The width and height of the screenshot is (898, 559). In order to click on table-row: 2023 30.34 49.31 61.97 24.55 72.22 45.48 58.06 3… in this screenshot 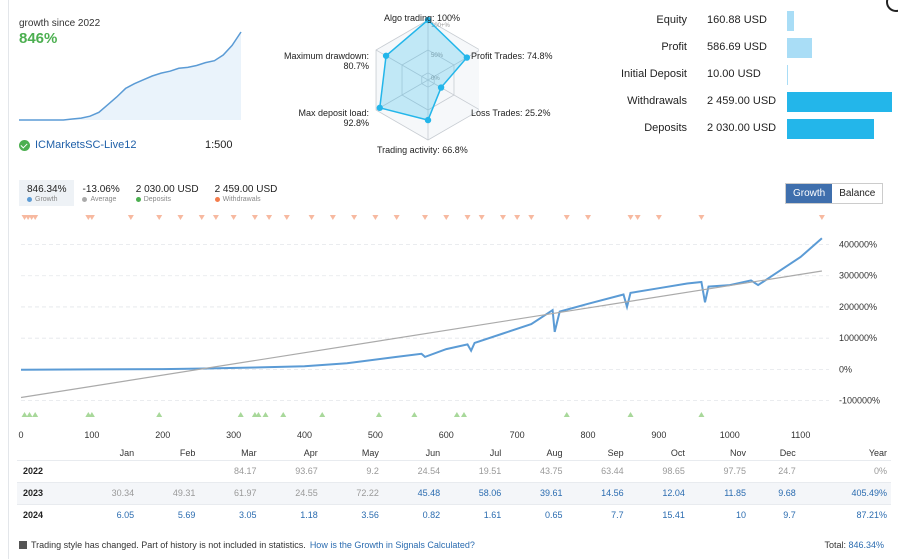, I will do `click(454, 492)`.